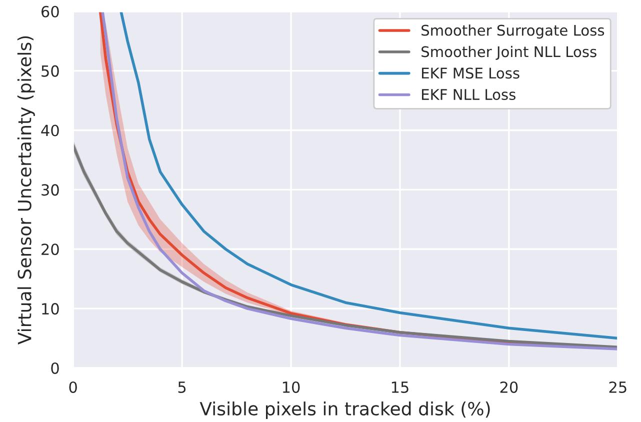 This screenshot has width=641, height=422. What do you see at coordinates (617, 387) in the screenshot?
I see `x-tick-label: 25` at bounding box center [617, 387].